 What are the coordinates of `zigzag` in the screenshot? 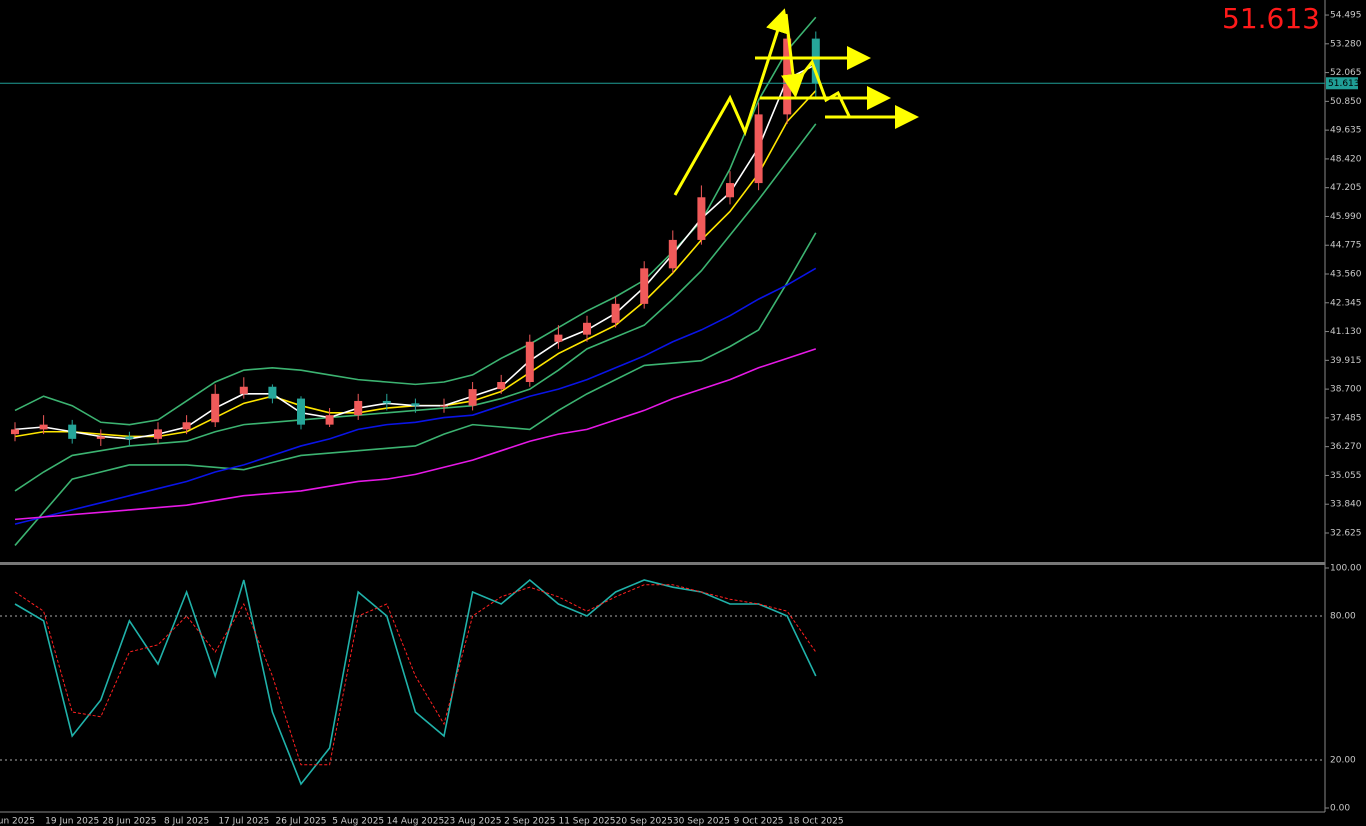 It's located at (824, 88).